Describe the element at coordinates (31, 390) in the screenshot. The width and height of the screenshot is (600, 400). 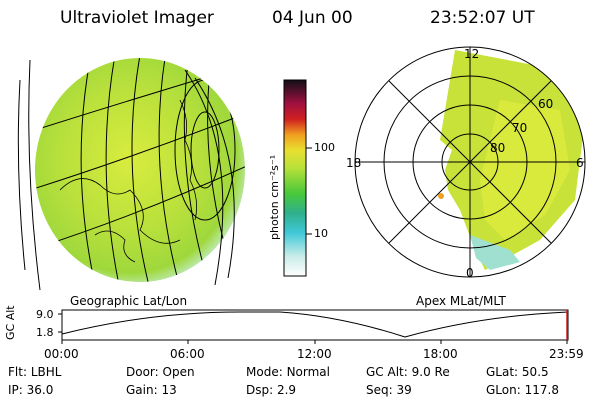
I see `status-ip: IP: 36.0` at that location.